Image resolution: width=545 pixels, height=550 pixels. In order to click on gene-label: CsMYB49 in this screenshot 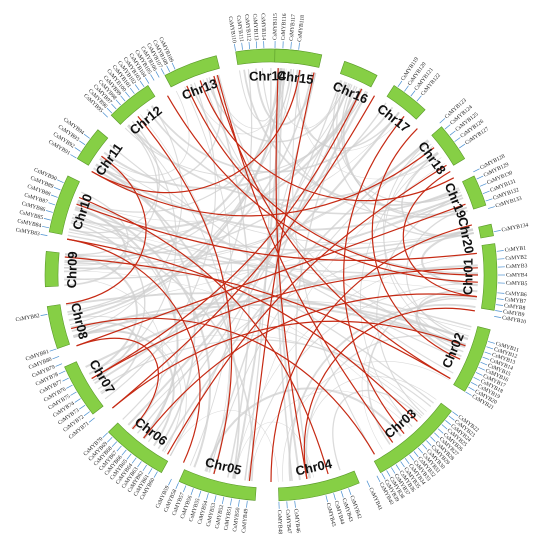, I will do `click(245, 520)`.